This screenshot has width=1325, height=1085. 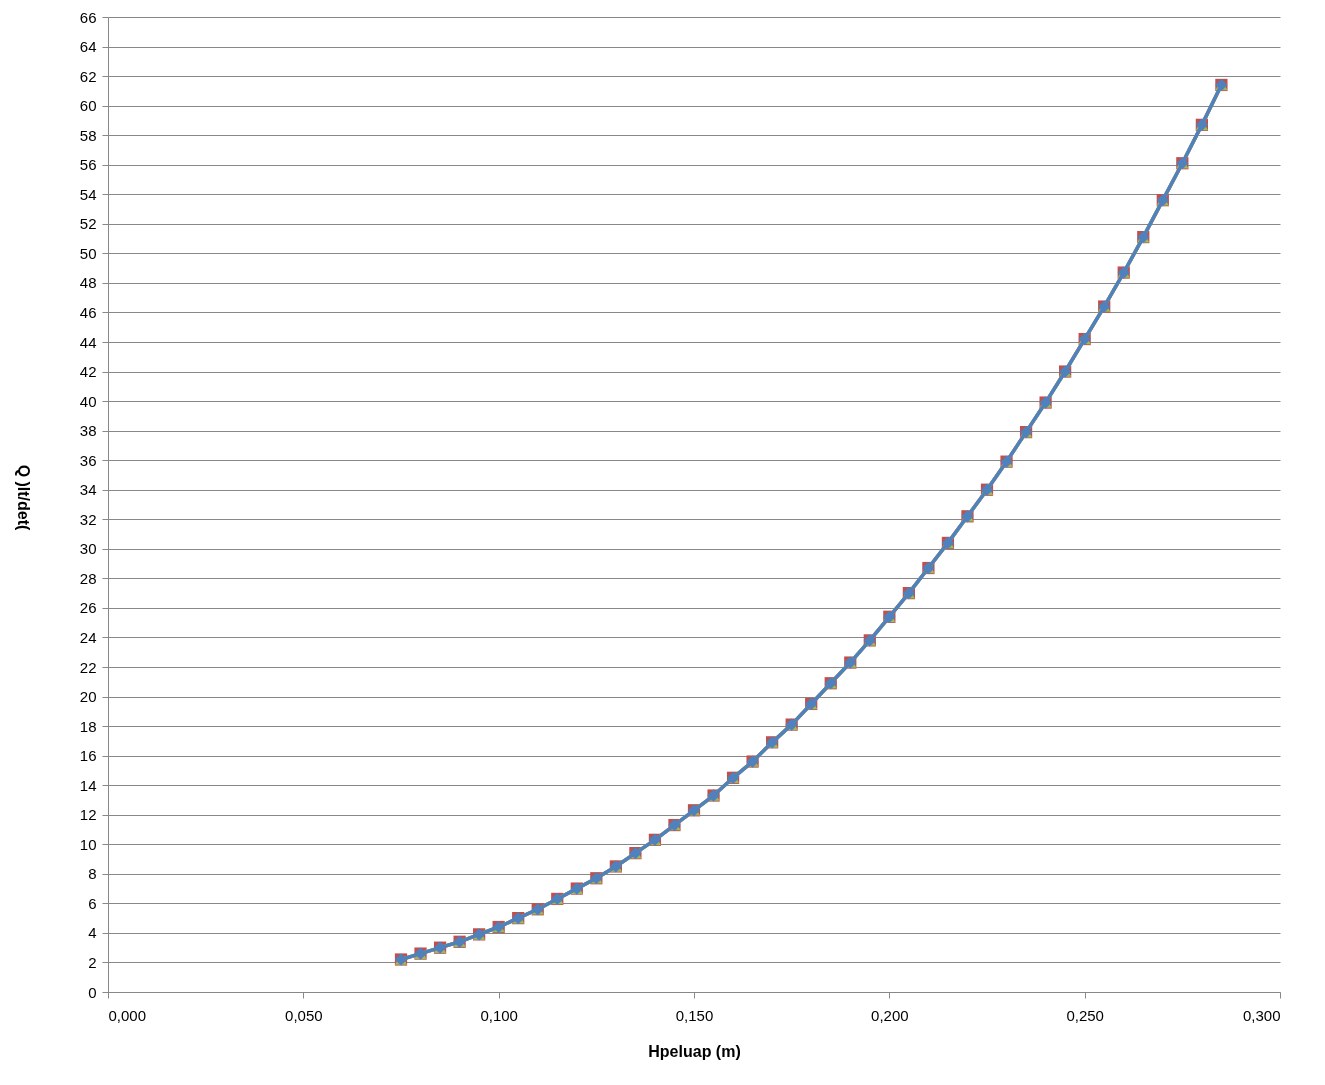 I want to click on y-tick-label: 16, so click(x=88, y=756).